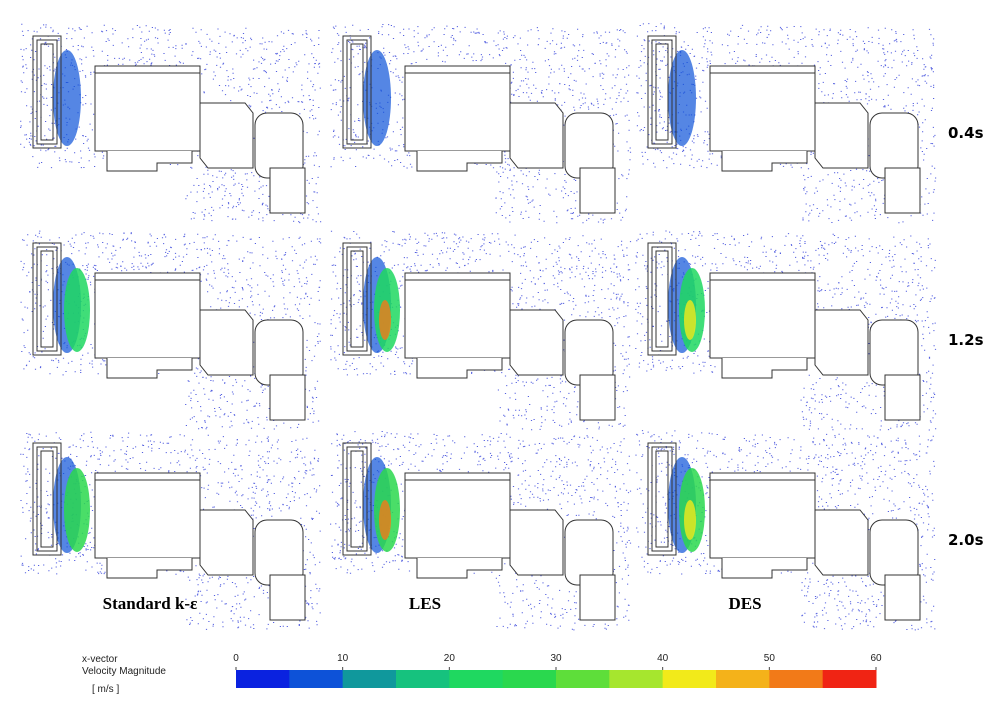  I want to click on row-label: 0.4s, so click(966, 133).